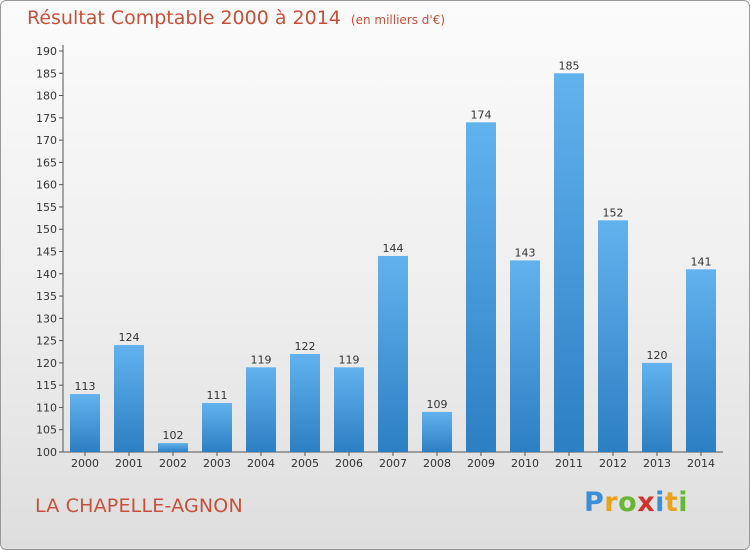  I want to click on bar-value-label: 102, so click(173, 435).